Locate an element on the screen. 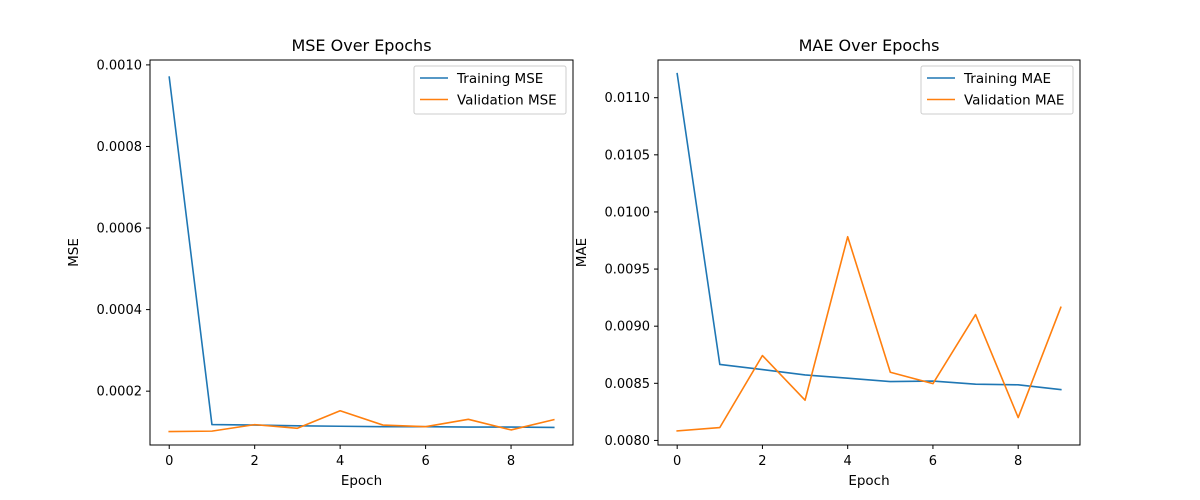  legend-entry: Training MSE is located at coordinates (499, 79).